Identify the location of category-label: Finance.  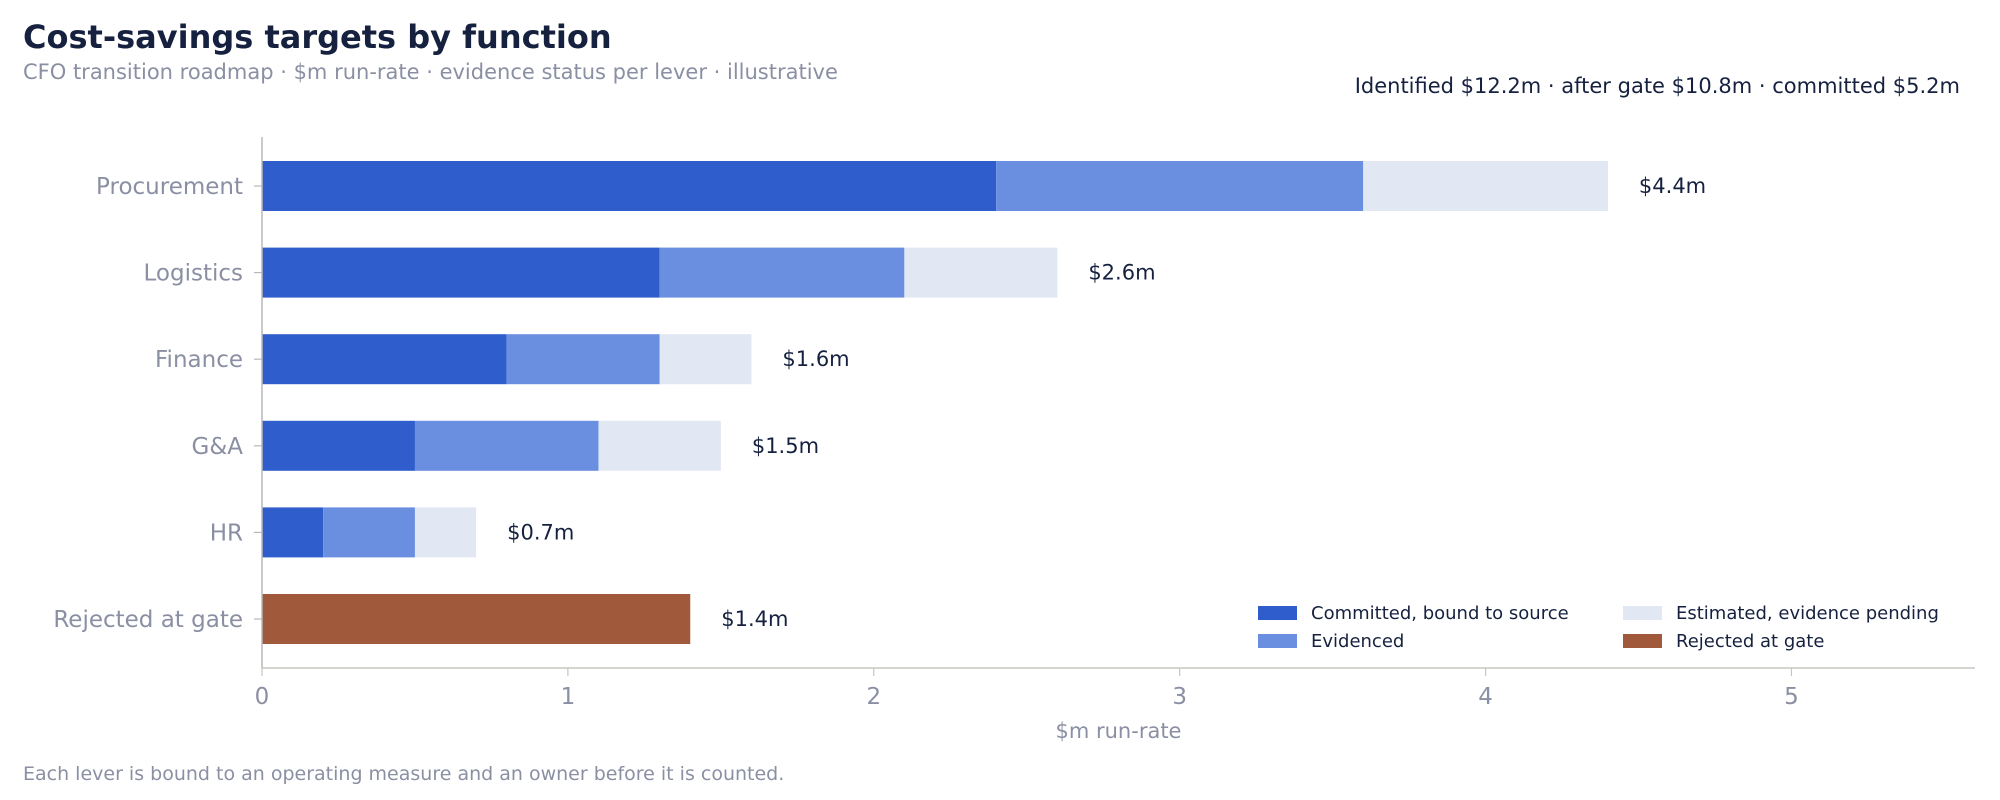
(199, 360).